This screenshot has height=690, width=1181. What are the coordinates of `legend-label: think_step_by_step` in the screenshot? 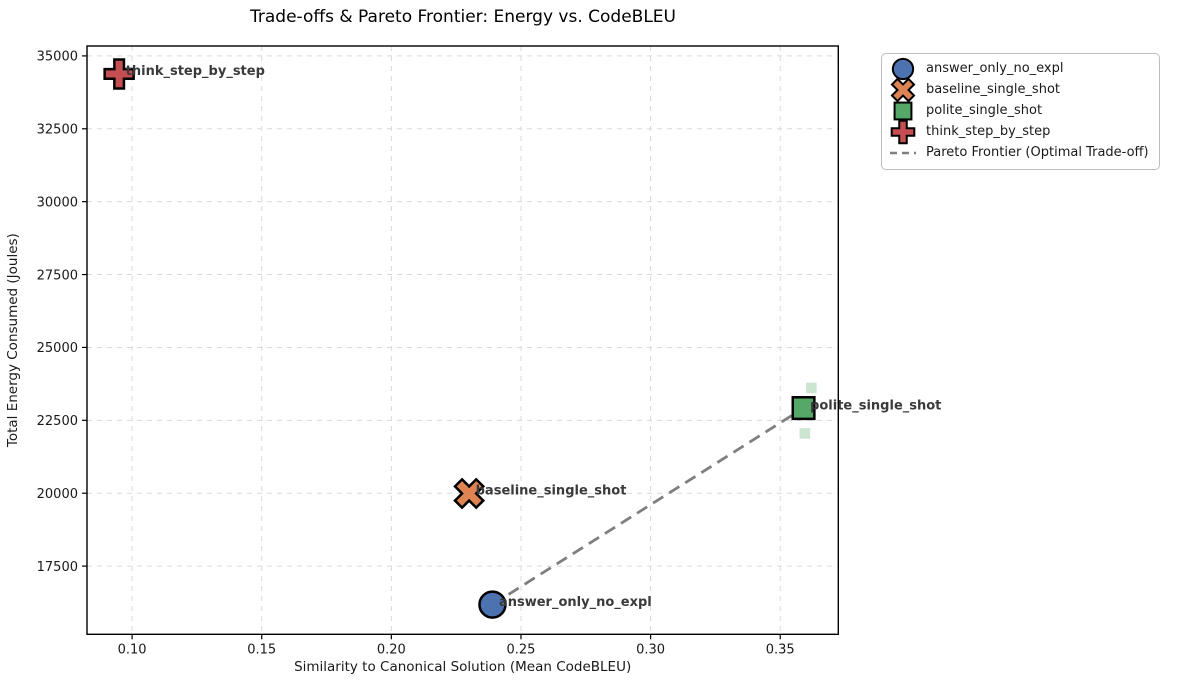 It's located at (988, 131).